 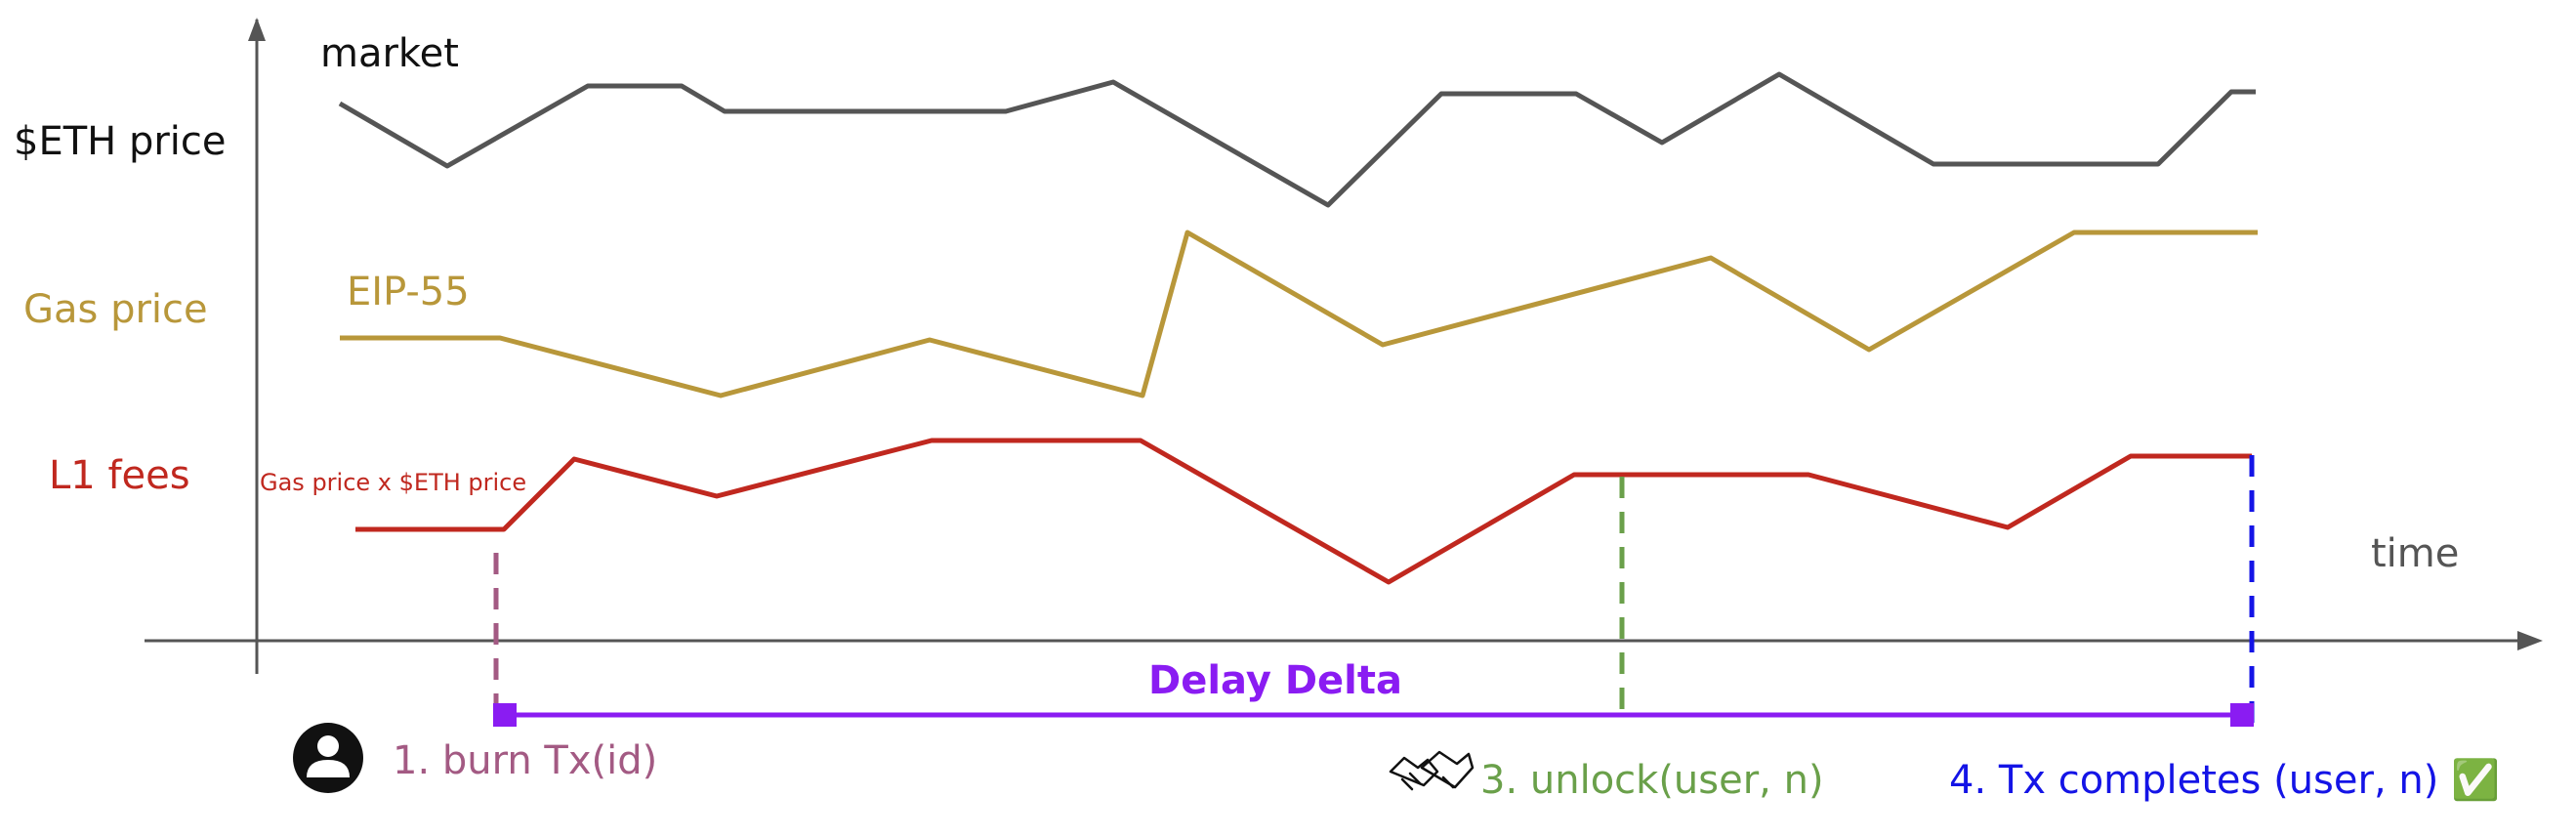 What do you see at coordinates (1303, 511) in the screenshot?
I see `l1-fees-line` at bounding box center [1303, 511].